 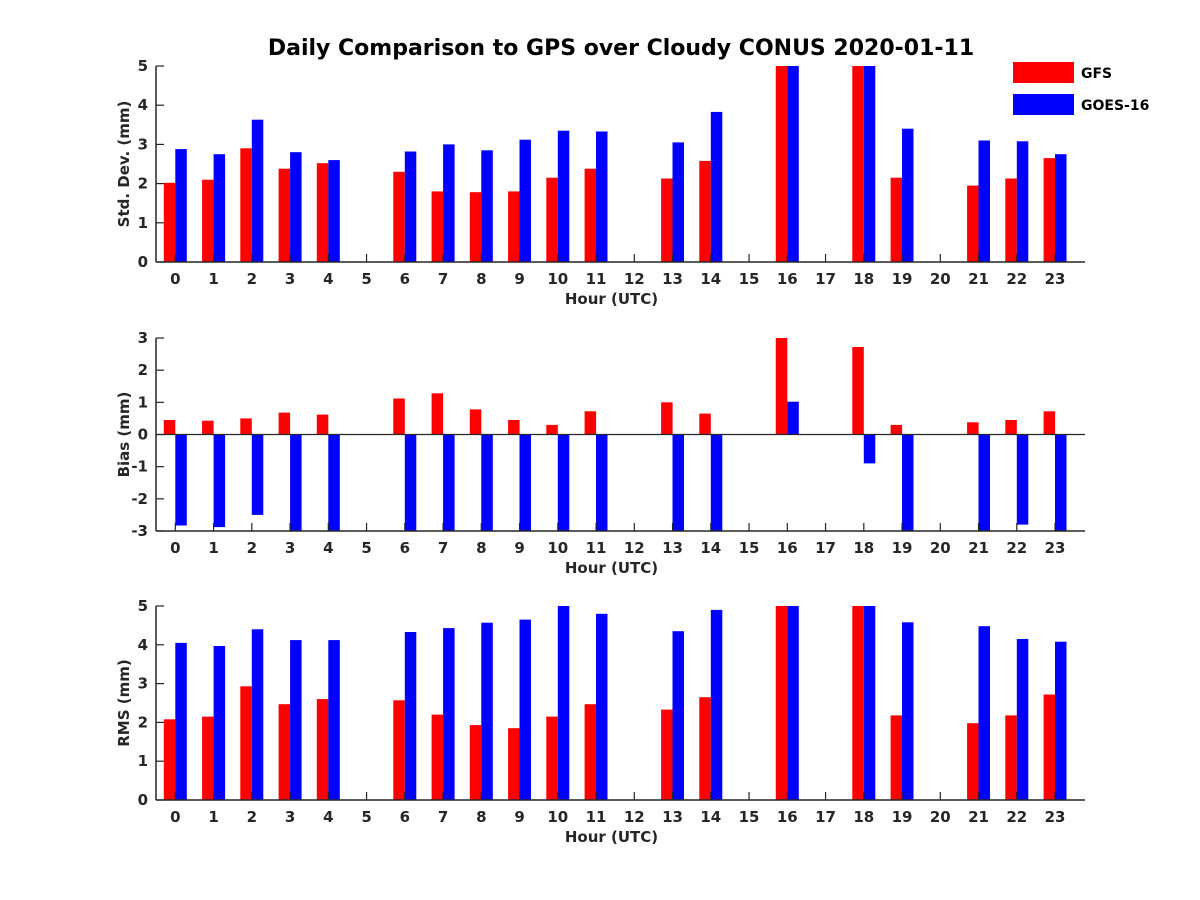 What do you see at coordinates (139, 499) in the screenshot?
I see `y-tick-label: -2` at bounding box center [139, 499].